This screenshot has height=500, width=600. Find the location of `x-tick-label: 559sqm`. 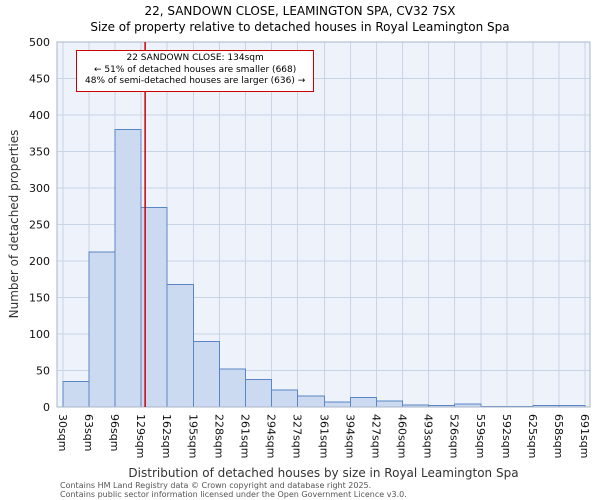

x-tick-label: 559sqm is located at coordinates (480, 436).